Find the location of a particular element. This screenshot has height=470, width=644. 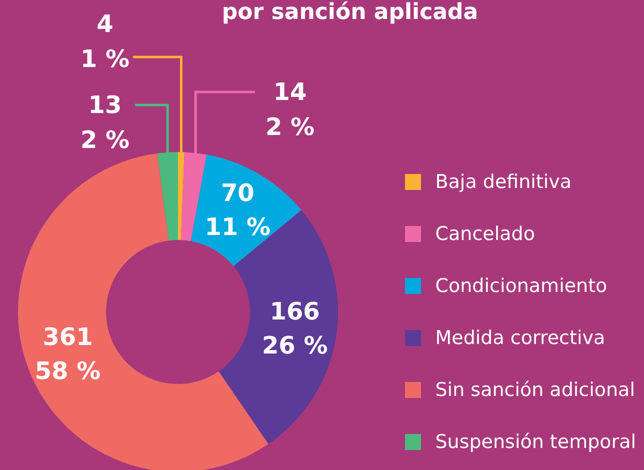

data-label: 4 1 % is located at coordinates (105, 41).